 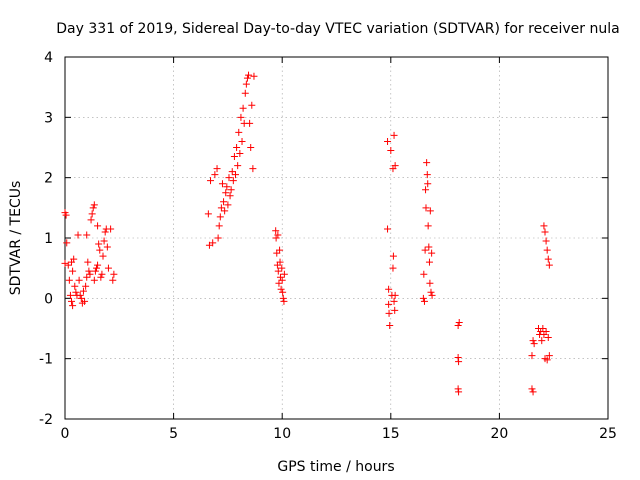 What do you see at coordinates (46, 360) in the screenshot?
I see `y-tick-label: -1` at bounding box center [46, 360].